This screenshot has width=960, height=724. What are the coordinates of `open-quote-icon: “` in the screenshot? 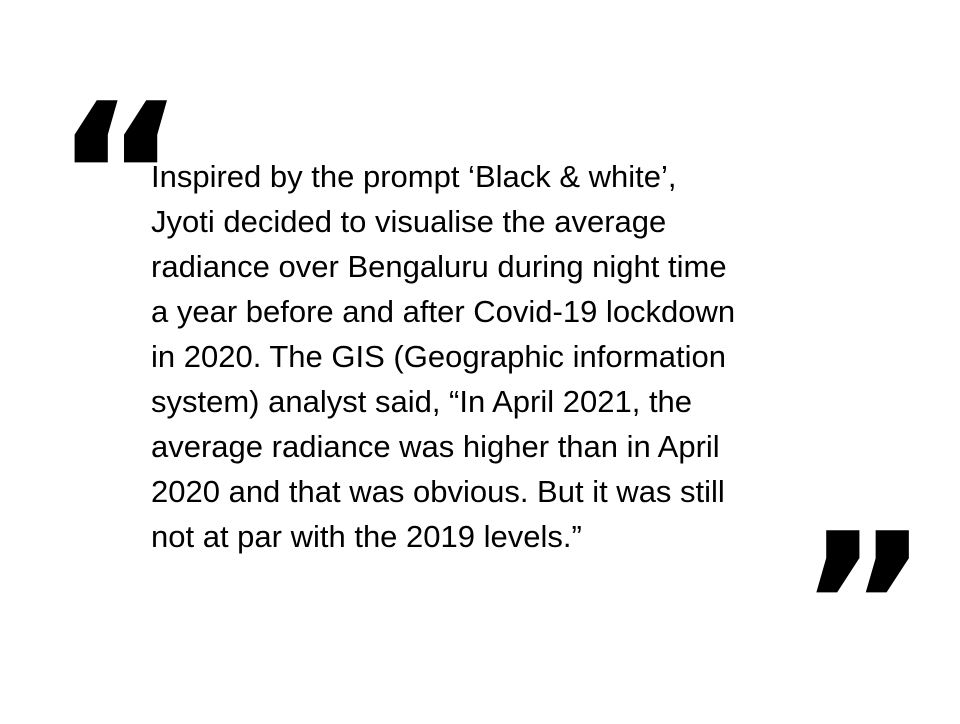 It's located at (120, 177).